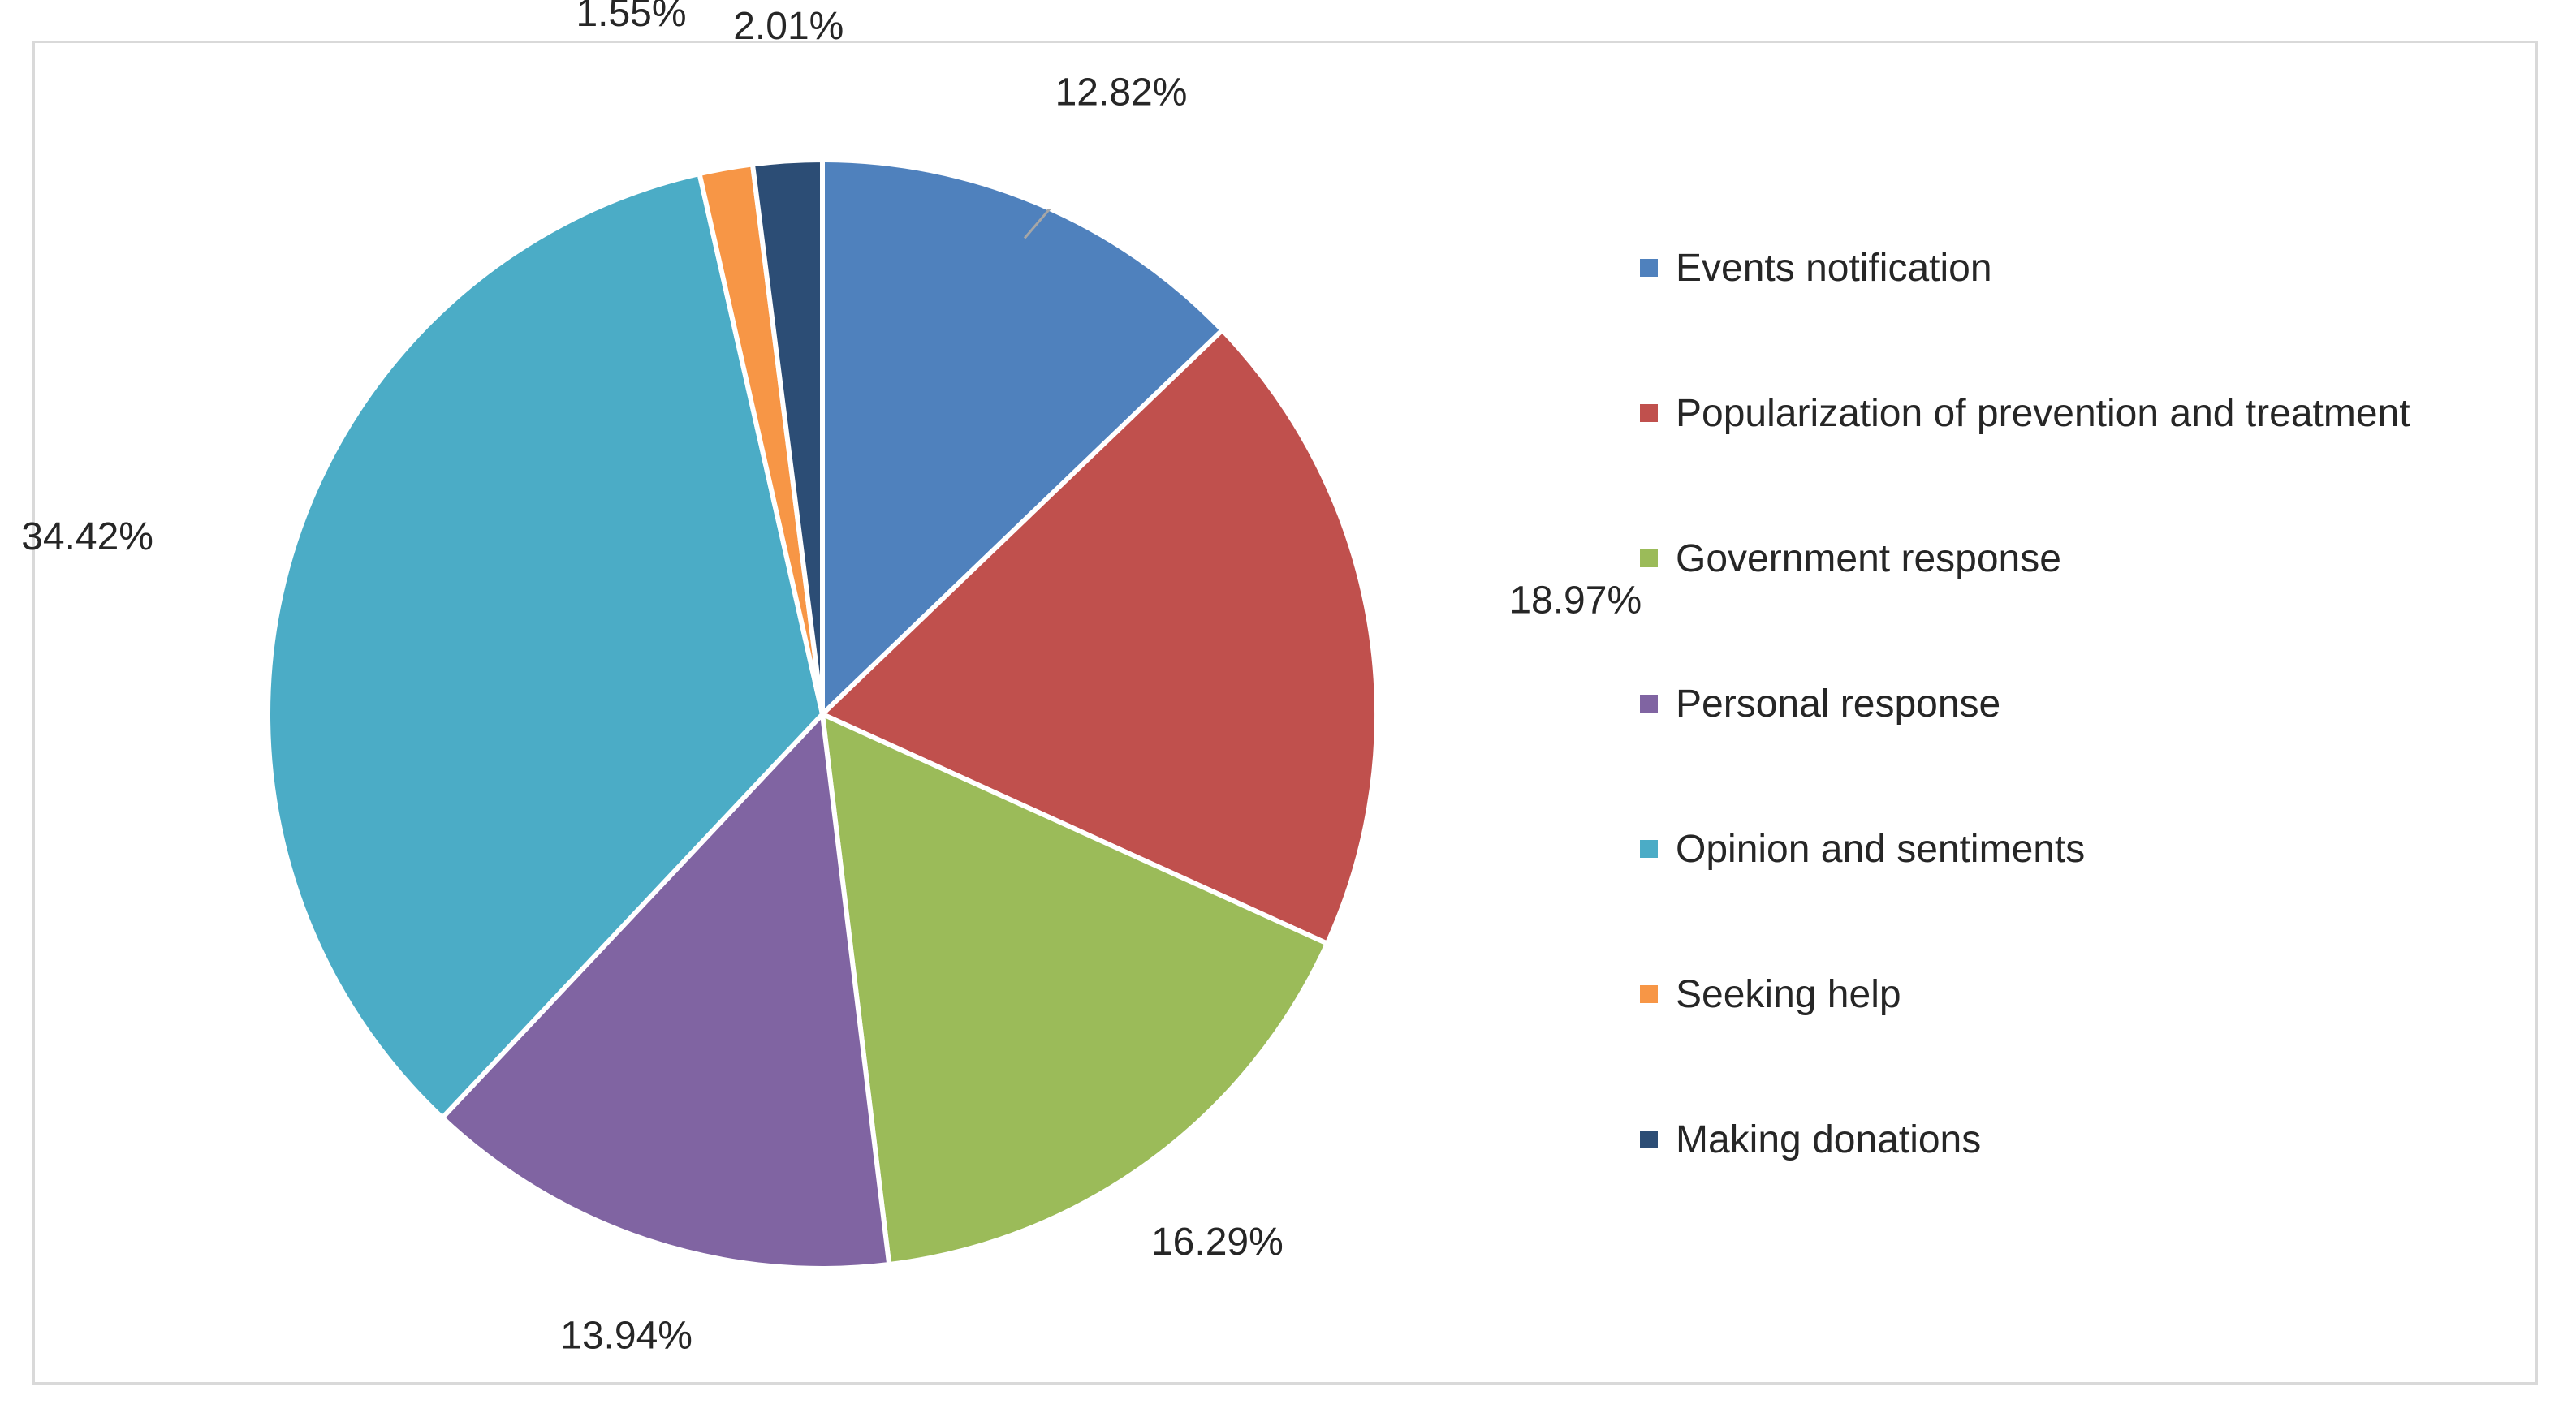  Describe the element at coordinates (87, 536) in the screenshot. I see `data-label-opinion-and-sentiments: 34.42%` at that location.